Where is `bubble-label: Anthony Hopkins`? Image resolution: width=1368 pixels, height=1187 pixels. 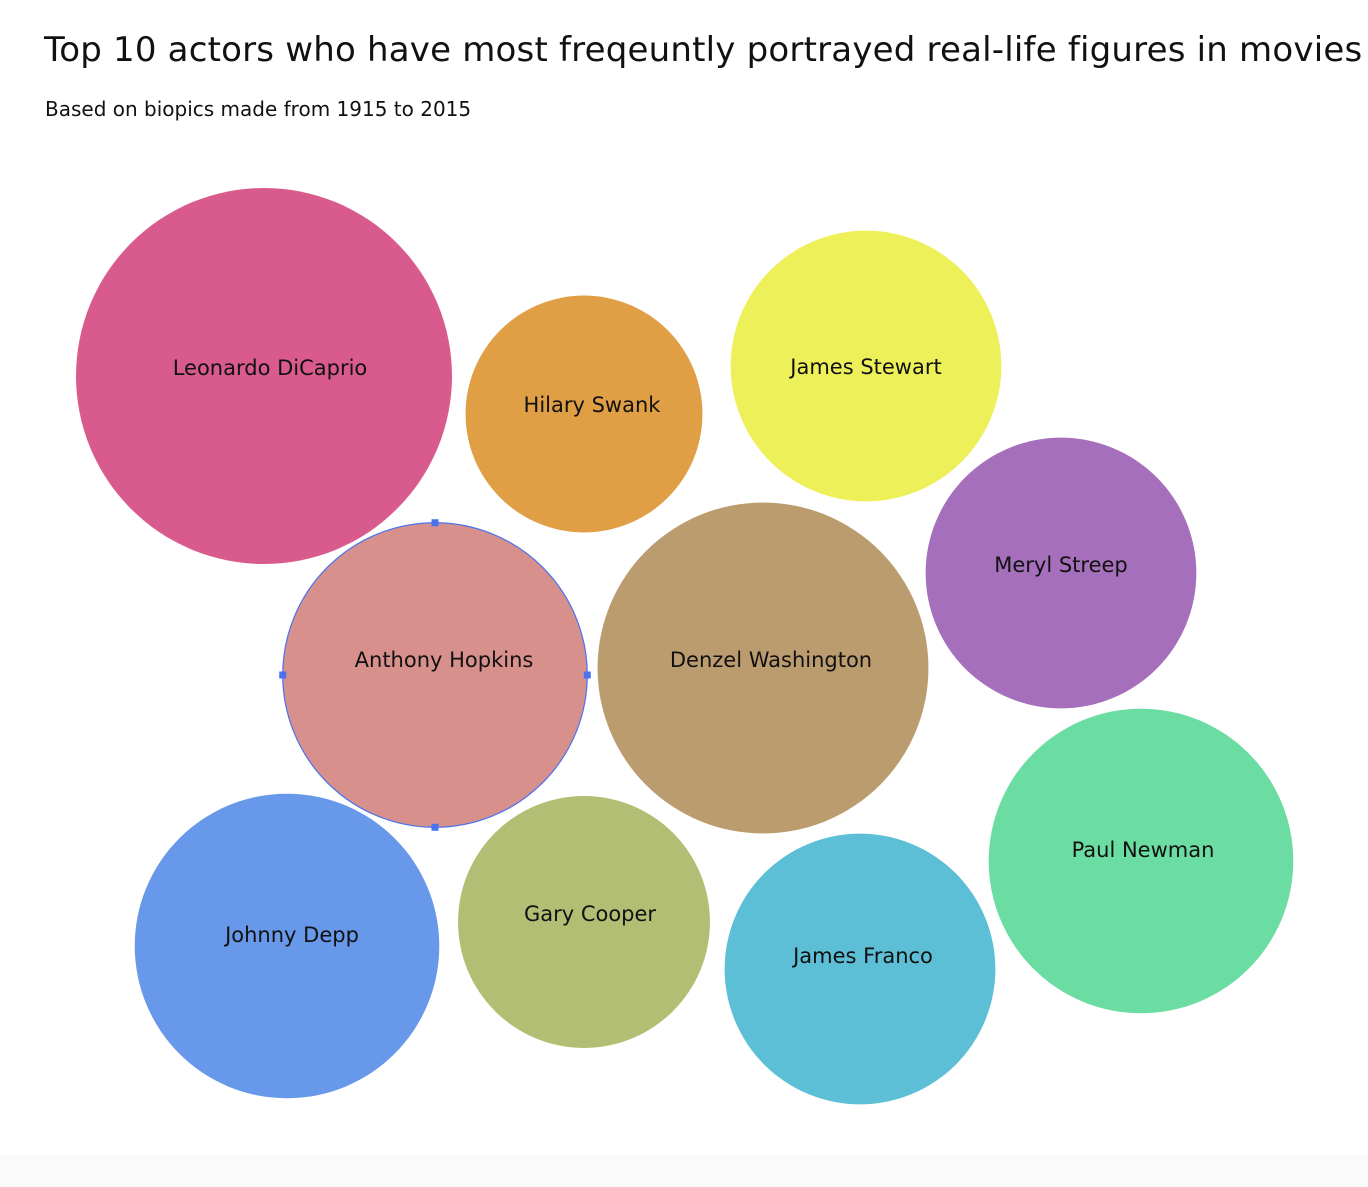 bubble-label: Anthony Hopkins is located at coordinates (444, 660).